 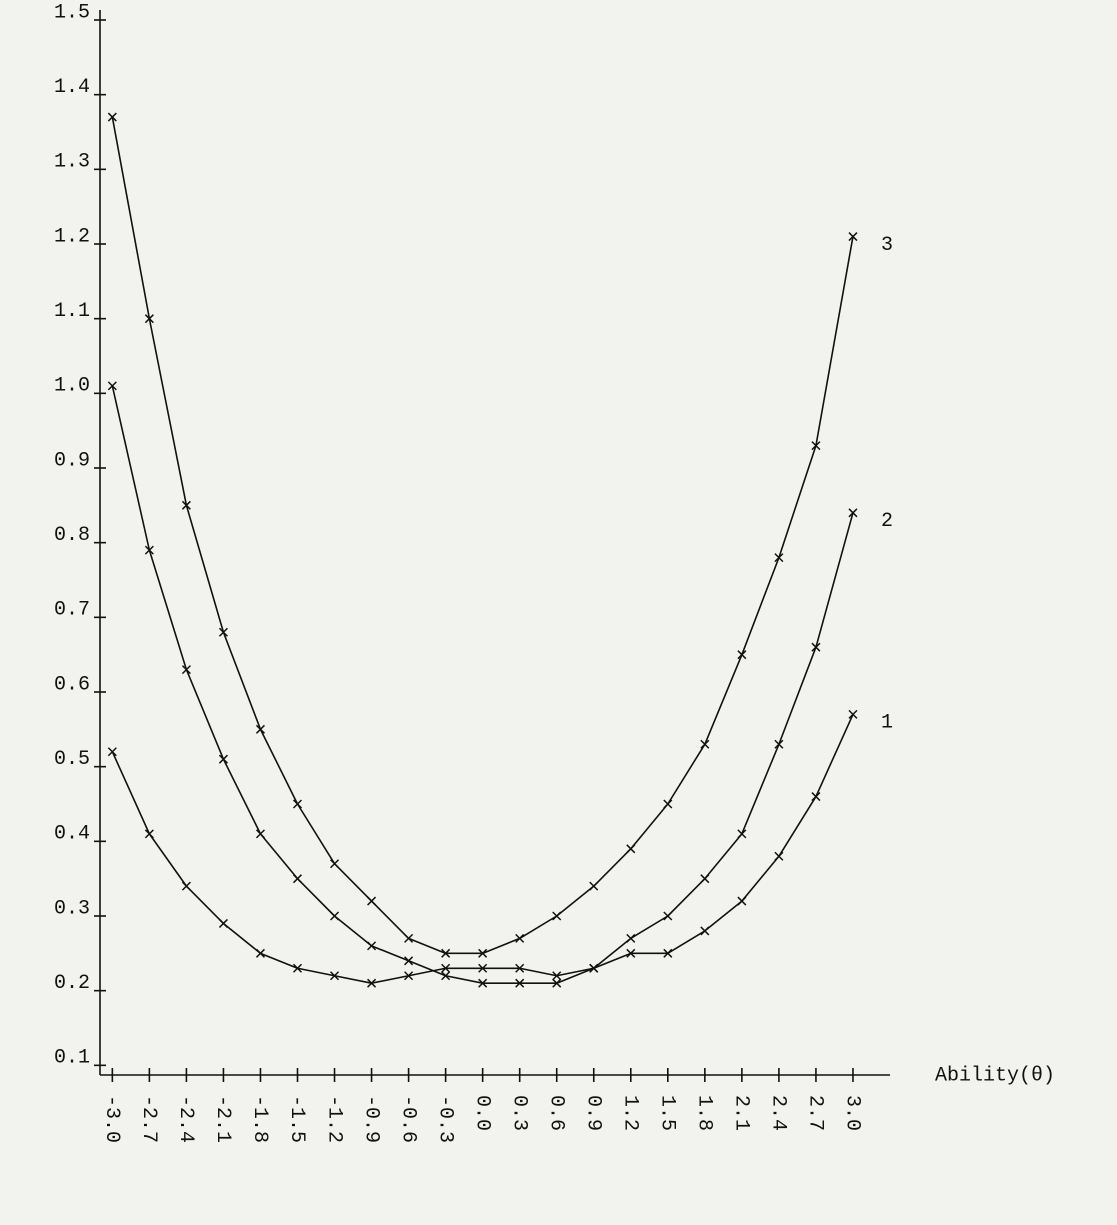 I want to click on y-tick-label: 1.2, so click(x=72, y=236).